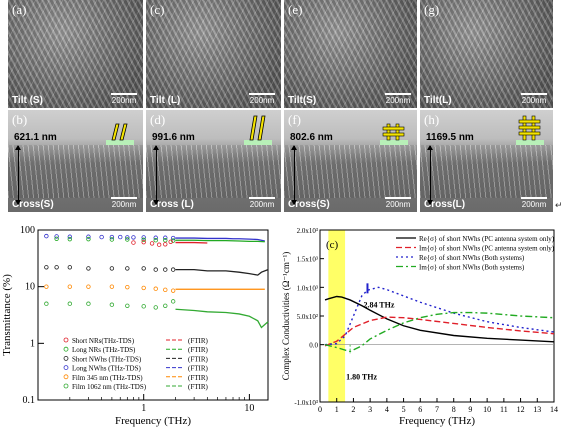 This screenshot has width=561, height=430. I want to click on thickness-label: 802.6 nm, so click(311, 137).